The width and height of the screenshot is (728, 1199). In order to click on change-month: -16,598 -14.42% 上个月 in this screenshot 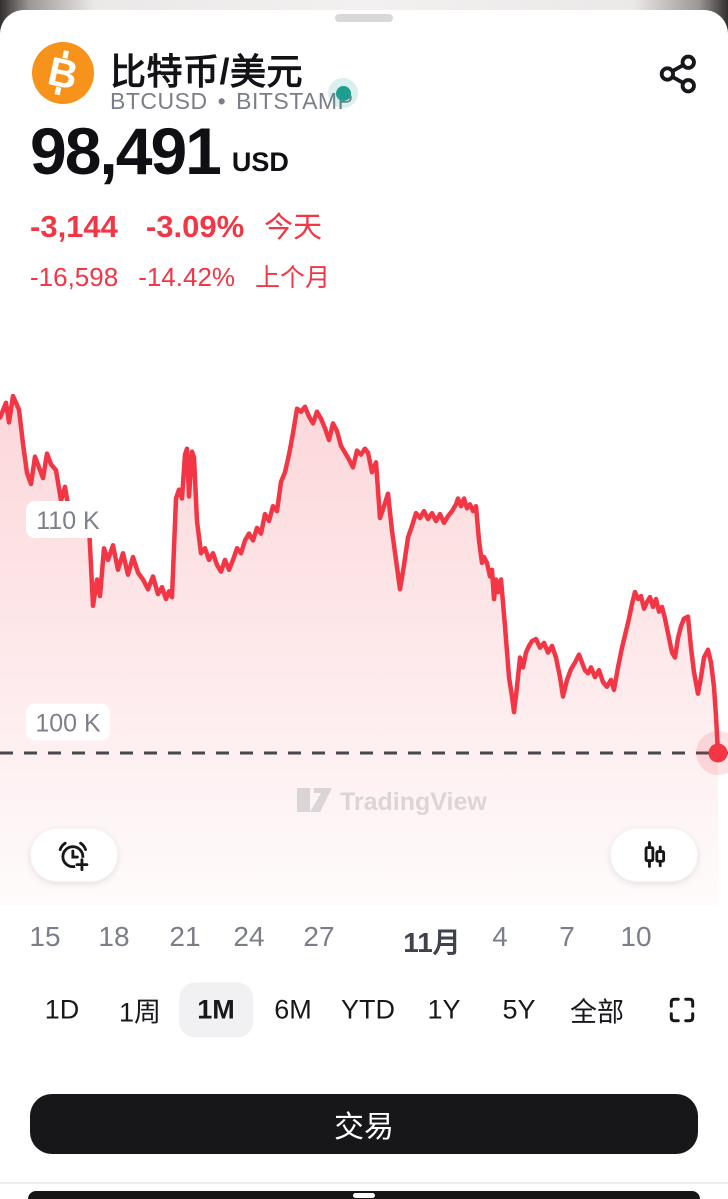, I will do `click(180, 276)`.